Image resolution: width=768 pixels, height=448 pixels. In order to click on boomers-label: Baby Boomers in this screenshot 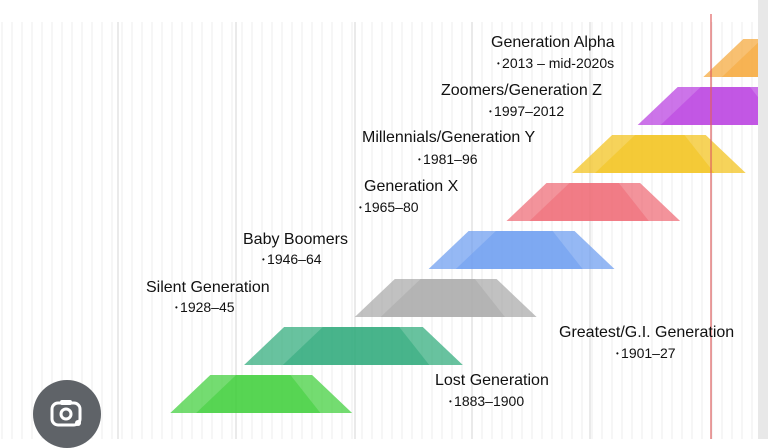, I will do `click(295, 239)`.